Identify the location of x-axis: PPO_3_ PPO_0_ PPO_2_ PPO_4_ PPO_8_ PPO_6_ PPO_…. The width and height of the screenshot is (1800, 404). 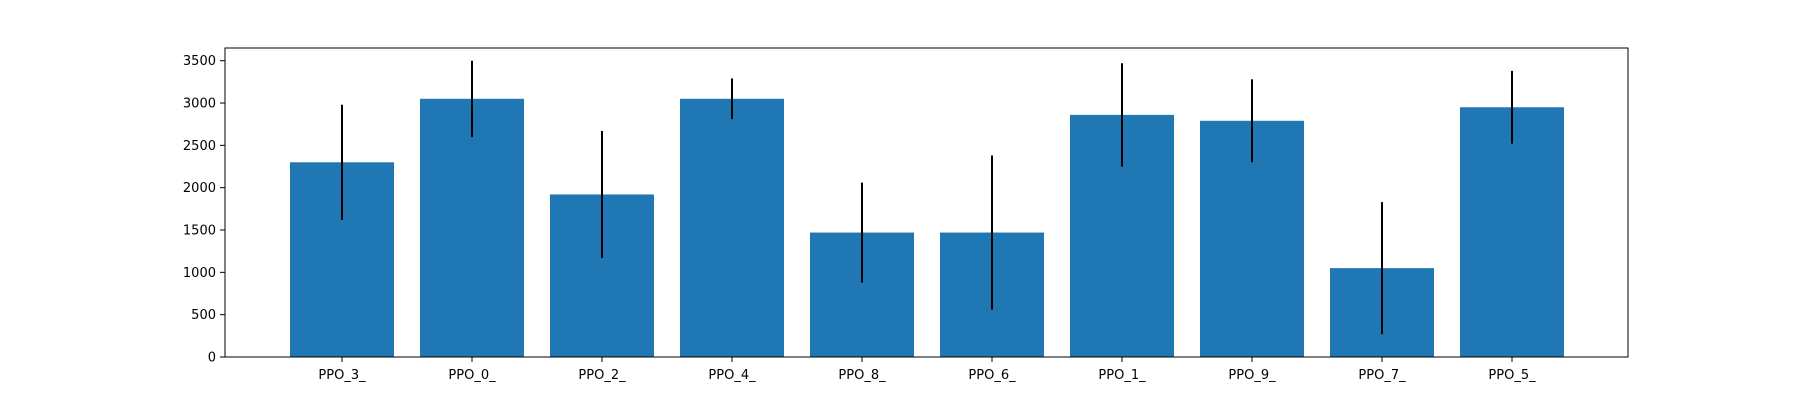
(927, 370).